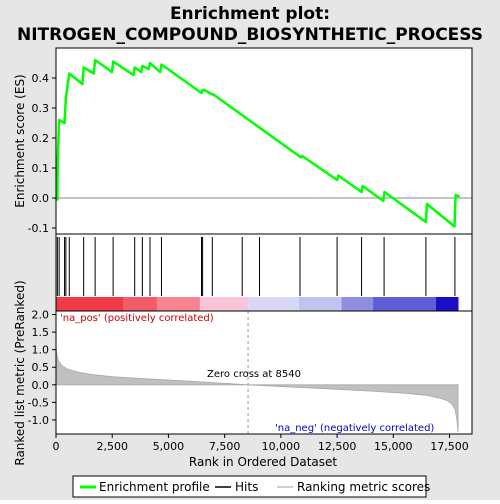 The width and height of the screenshot is (500, 504). I want to click on metric-tick-label-0: -1.0, so click(38, 420).